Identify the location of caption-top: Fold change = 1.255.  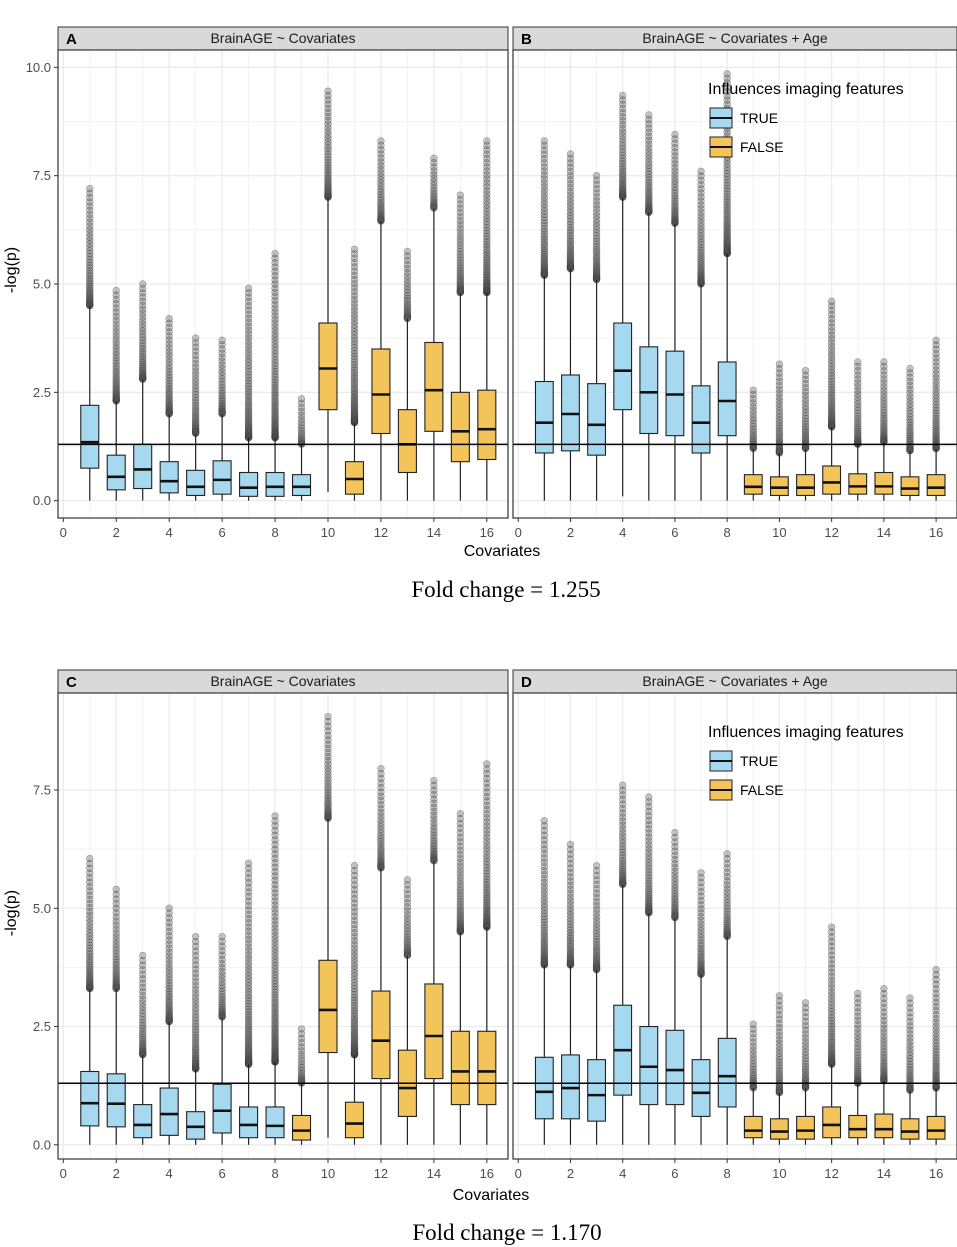
(505, 589).